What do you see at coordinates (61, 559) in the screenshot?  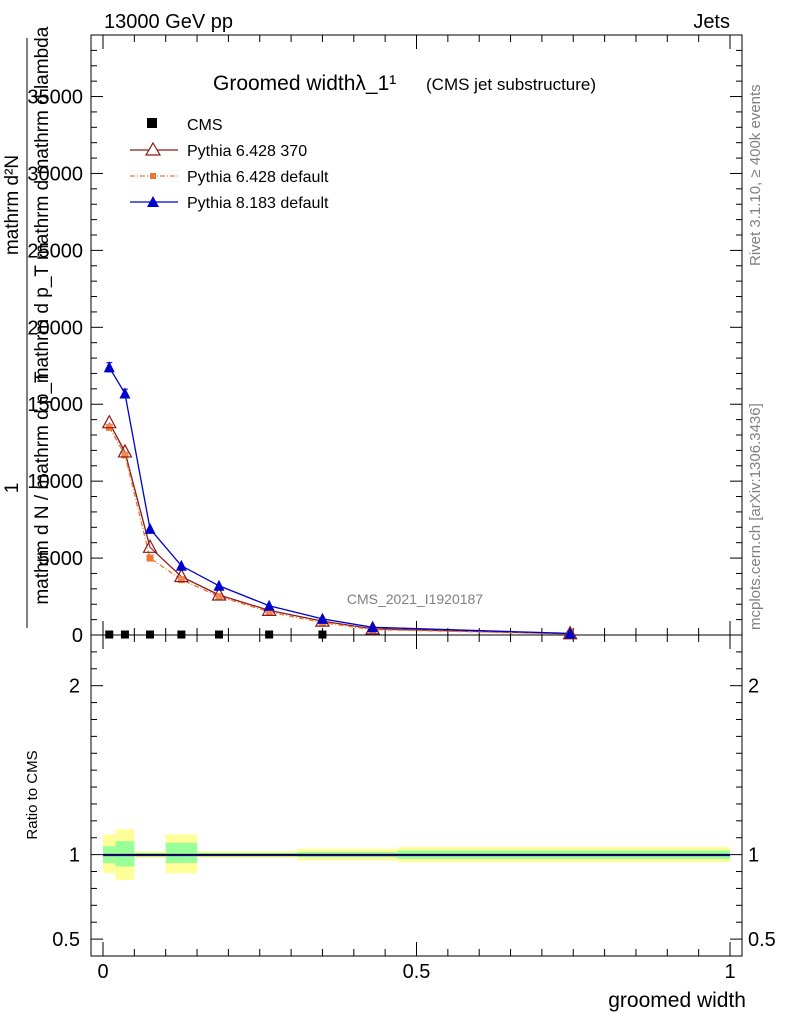 I see `y-tick-label: 5000` at bounding box center [61, 559].